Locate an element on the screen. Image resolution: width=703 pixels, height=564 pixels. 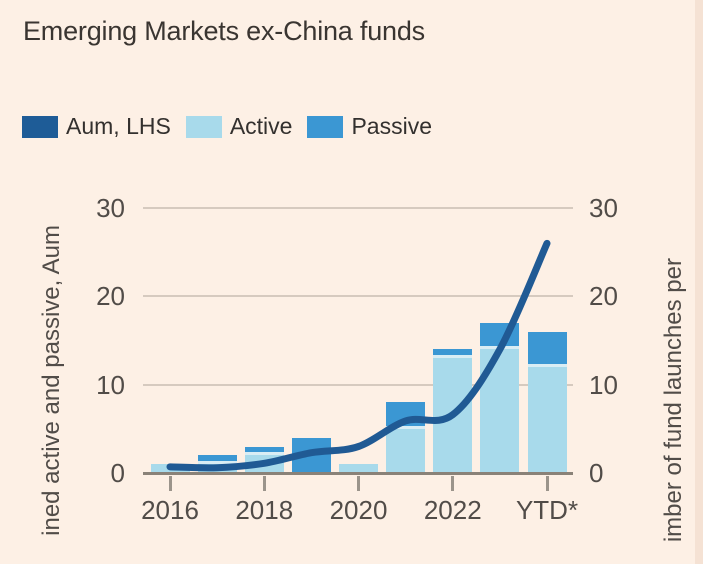
y-tick-left-20: 20 is located at coordinates (110, 296).